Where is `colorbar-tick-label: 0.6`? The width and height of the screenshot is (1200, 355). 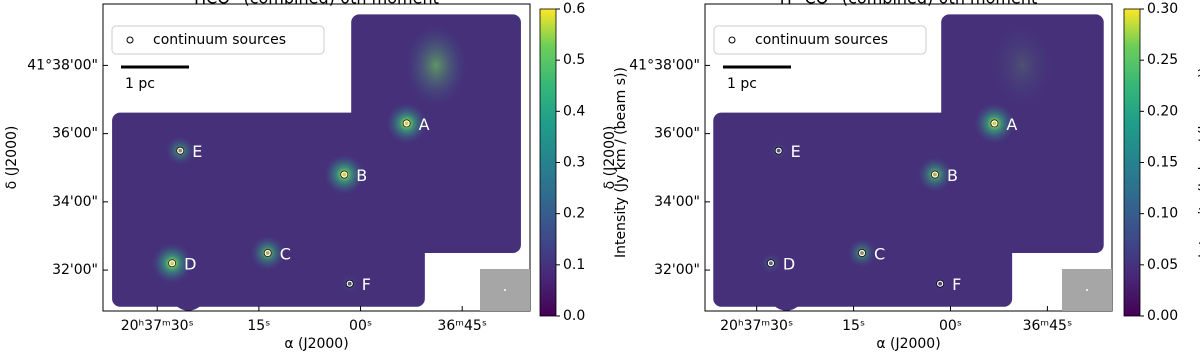 colorbar-tick-label: 0.6 is located at coordinates (574, 9).